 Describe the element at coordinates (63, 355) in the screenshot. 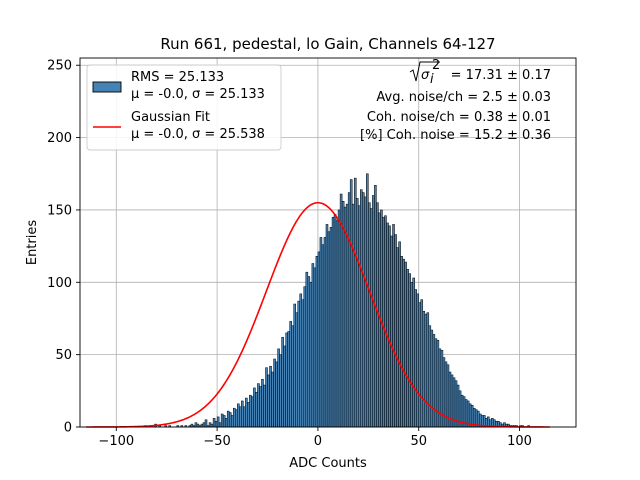

I see `y-tick-label: 50` at that location.